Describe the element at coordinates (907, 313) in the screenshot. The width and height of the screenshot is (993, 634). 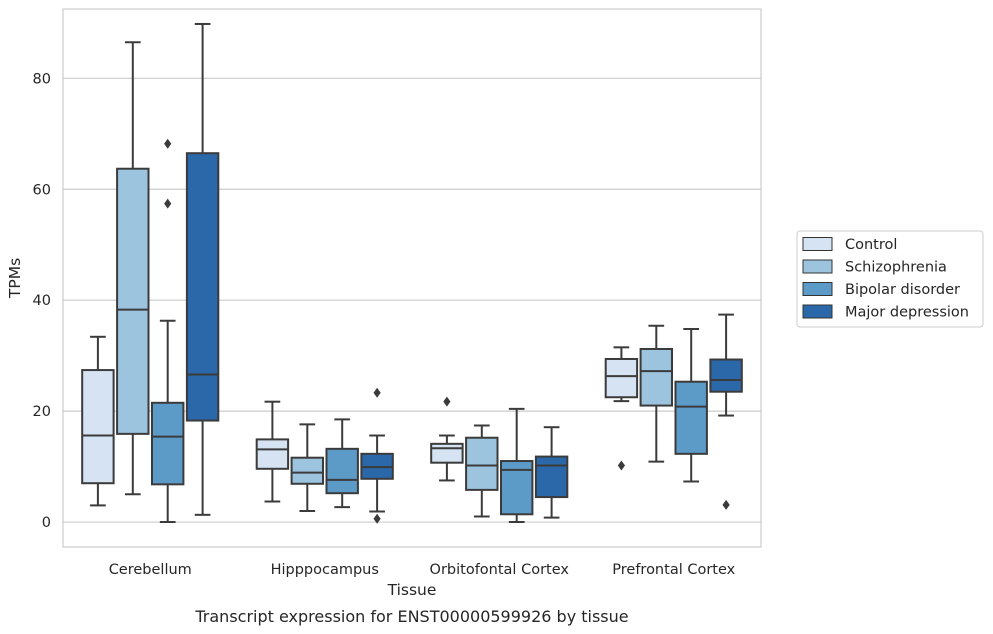
I see `legend-label: Major depression` at that location.